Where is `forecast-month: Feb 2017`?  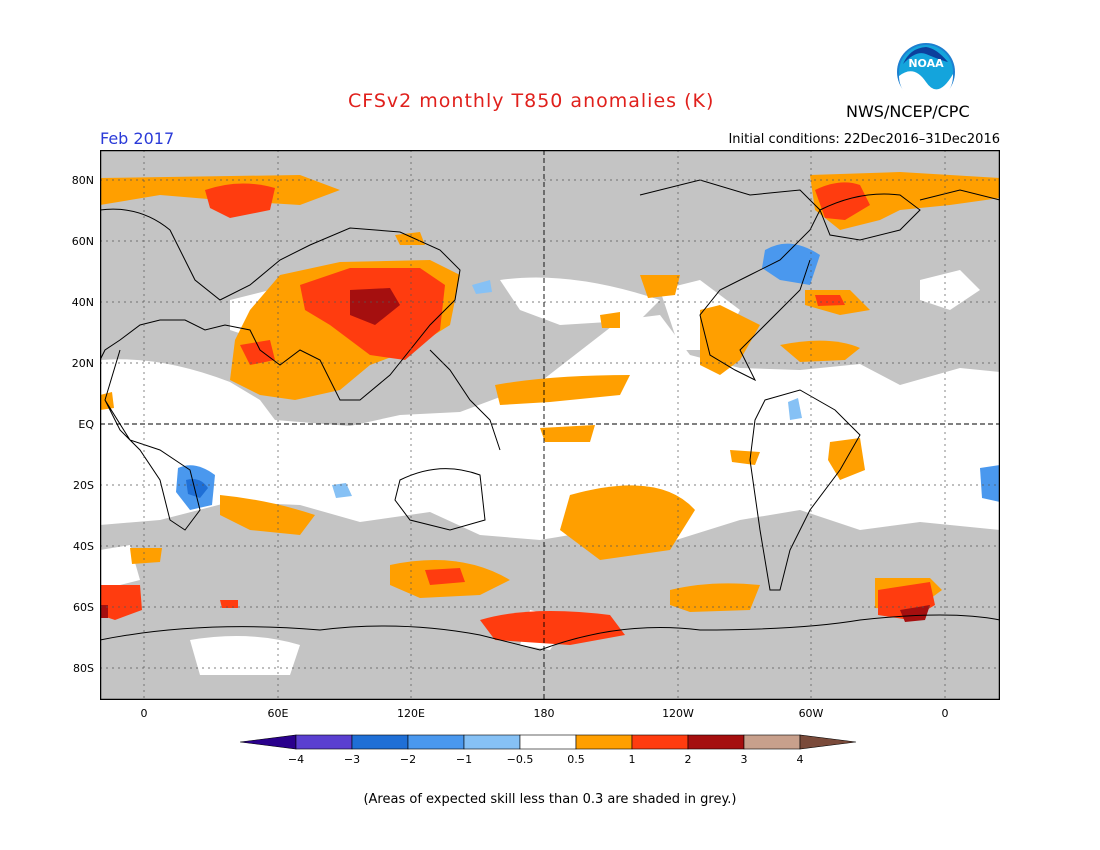 forecast-month: Feb 2017 is located at coordinates (137, 138).